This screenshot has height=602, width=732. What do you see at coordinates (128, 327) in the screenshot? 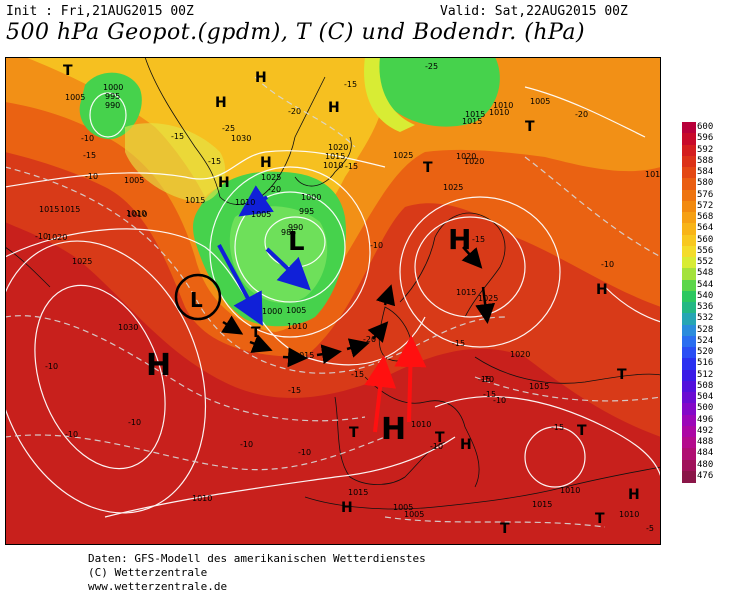
I see `svg-text: 1030` at bounding box center [128, 327].